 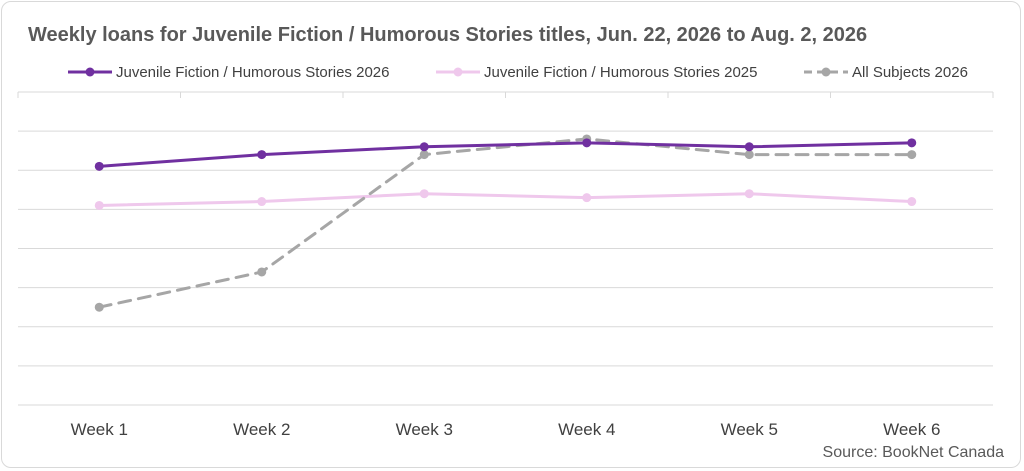 What do you see at coordinates (621, 72) in the screenshot?
I see `legend-label-series-2: Juvenile Fiction / Humorous Stories 2025` at bounding box center [621, 72].